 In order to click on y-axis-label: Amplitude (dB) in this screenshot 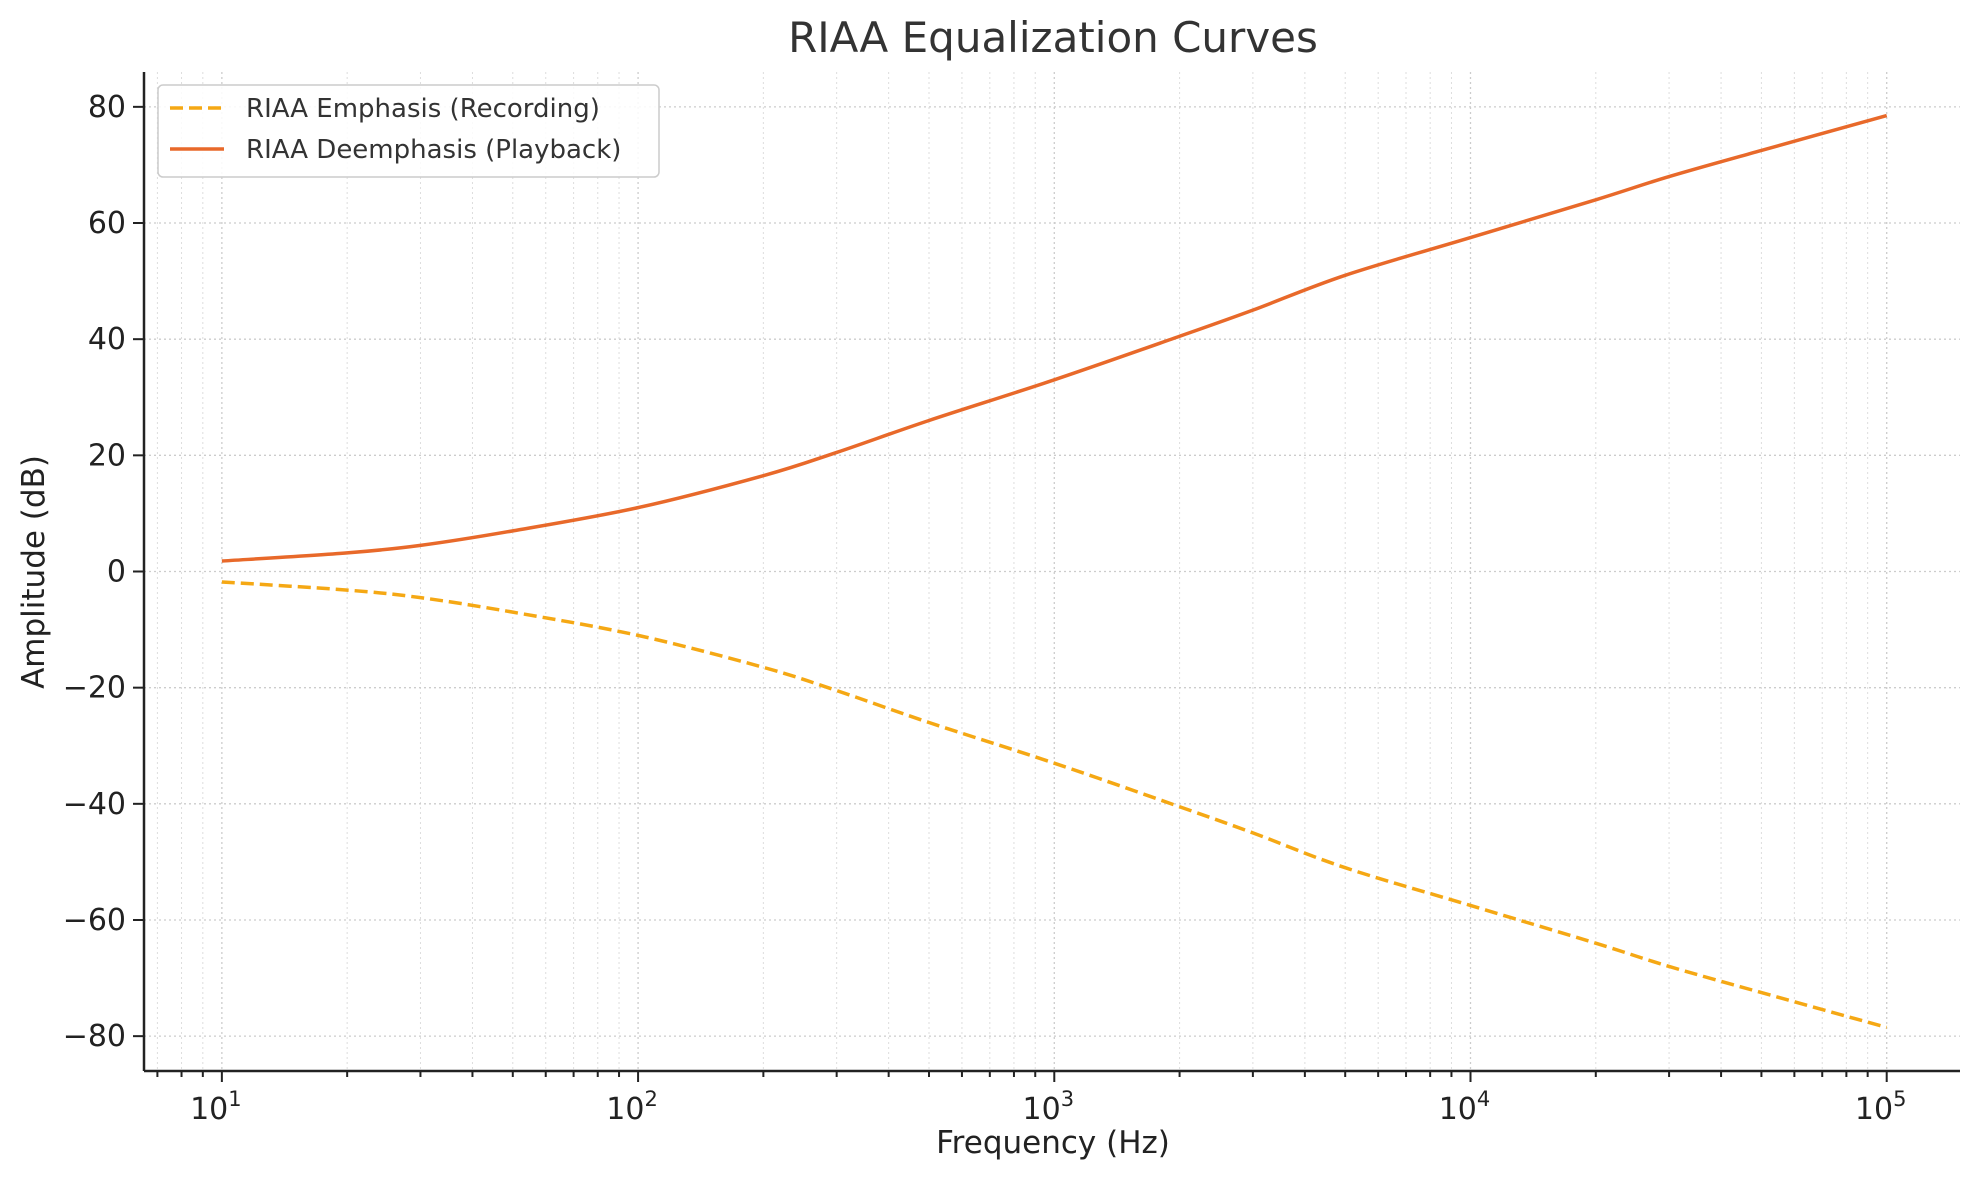, I will do `click(34, 572)`.